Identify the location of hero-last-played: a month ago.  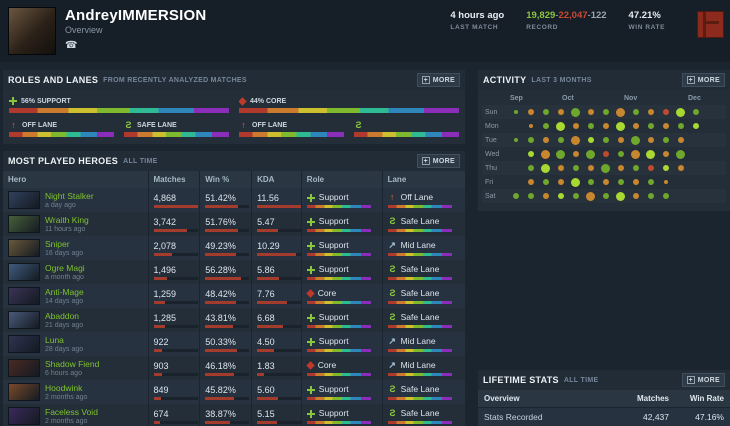
(64, 277).